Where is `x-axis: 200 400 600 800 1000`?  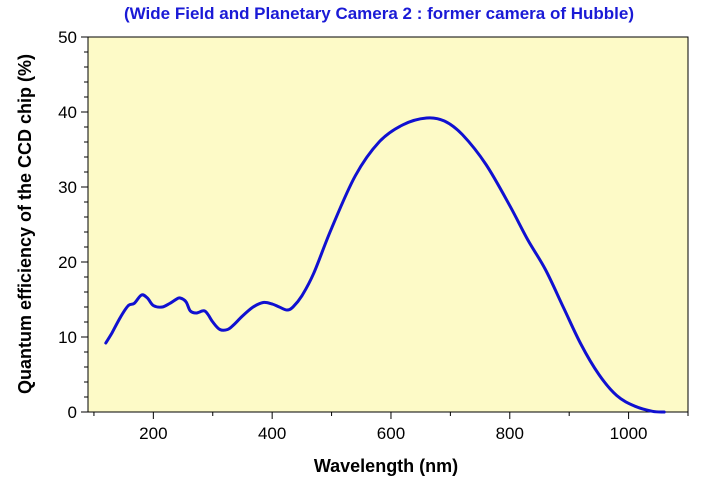
x-axis: 200 400 600 800 1000 is located at coordinates (391, 427).